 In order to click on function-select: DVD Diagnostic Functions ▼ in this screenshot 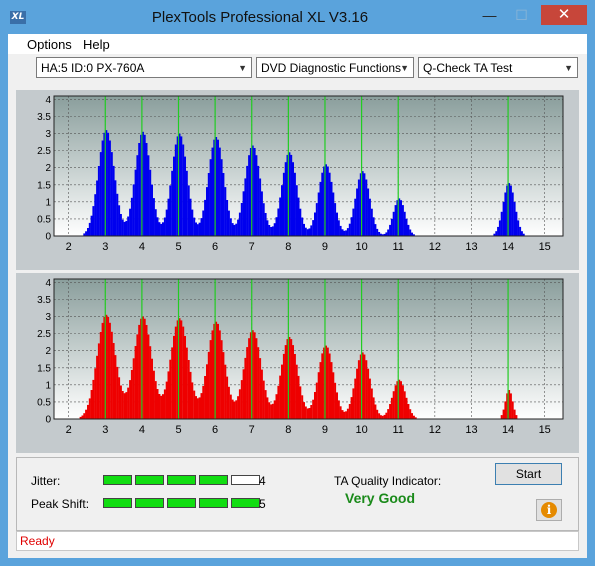, I will do `click(335, 67)`.